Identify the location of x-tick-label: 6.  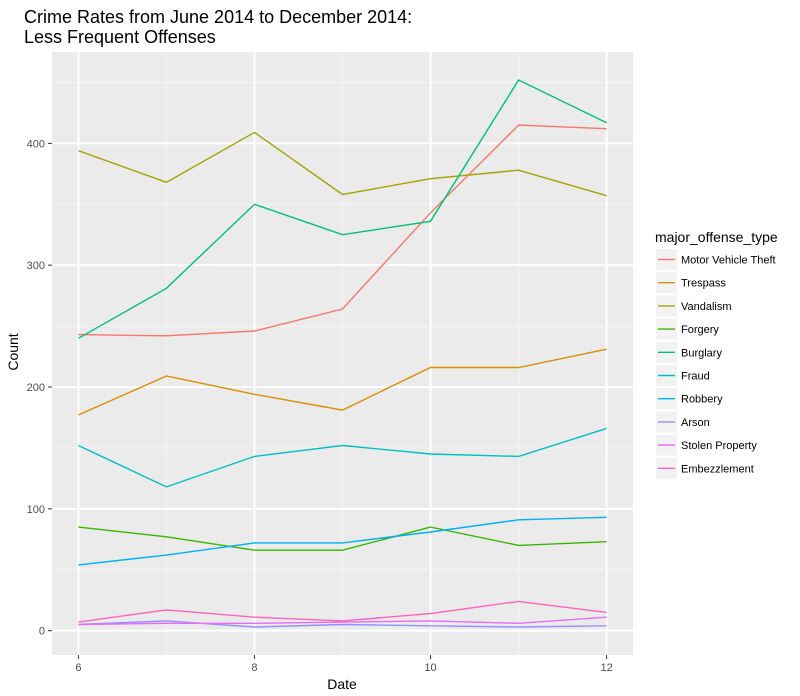
(78, 668).